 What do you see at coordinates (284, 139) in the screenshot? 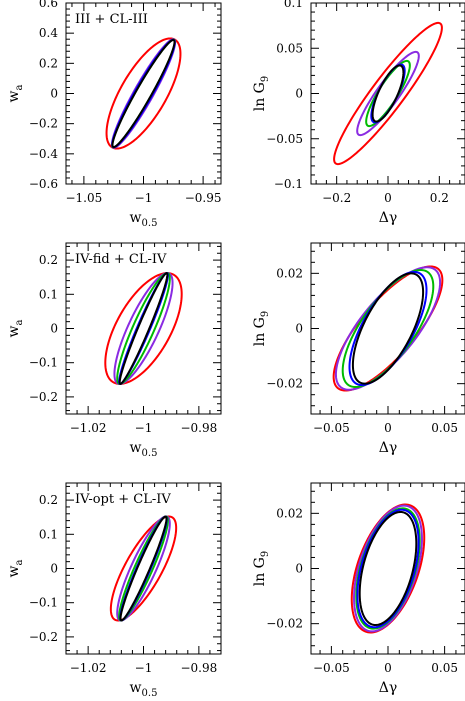
I see `y-tick-label: −0.05` at bounding box center [284, 139].